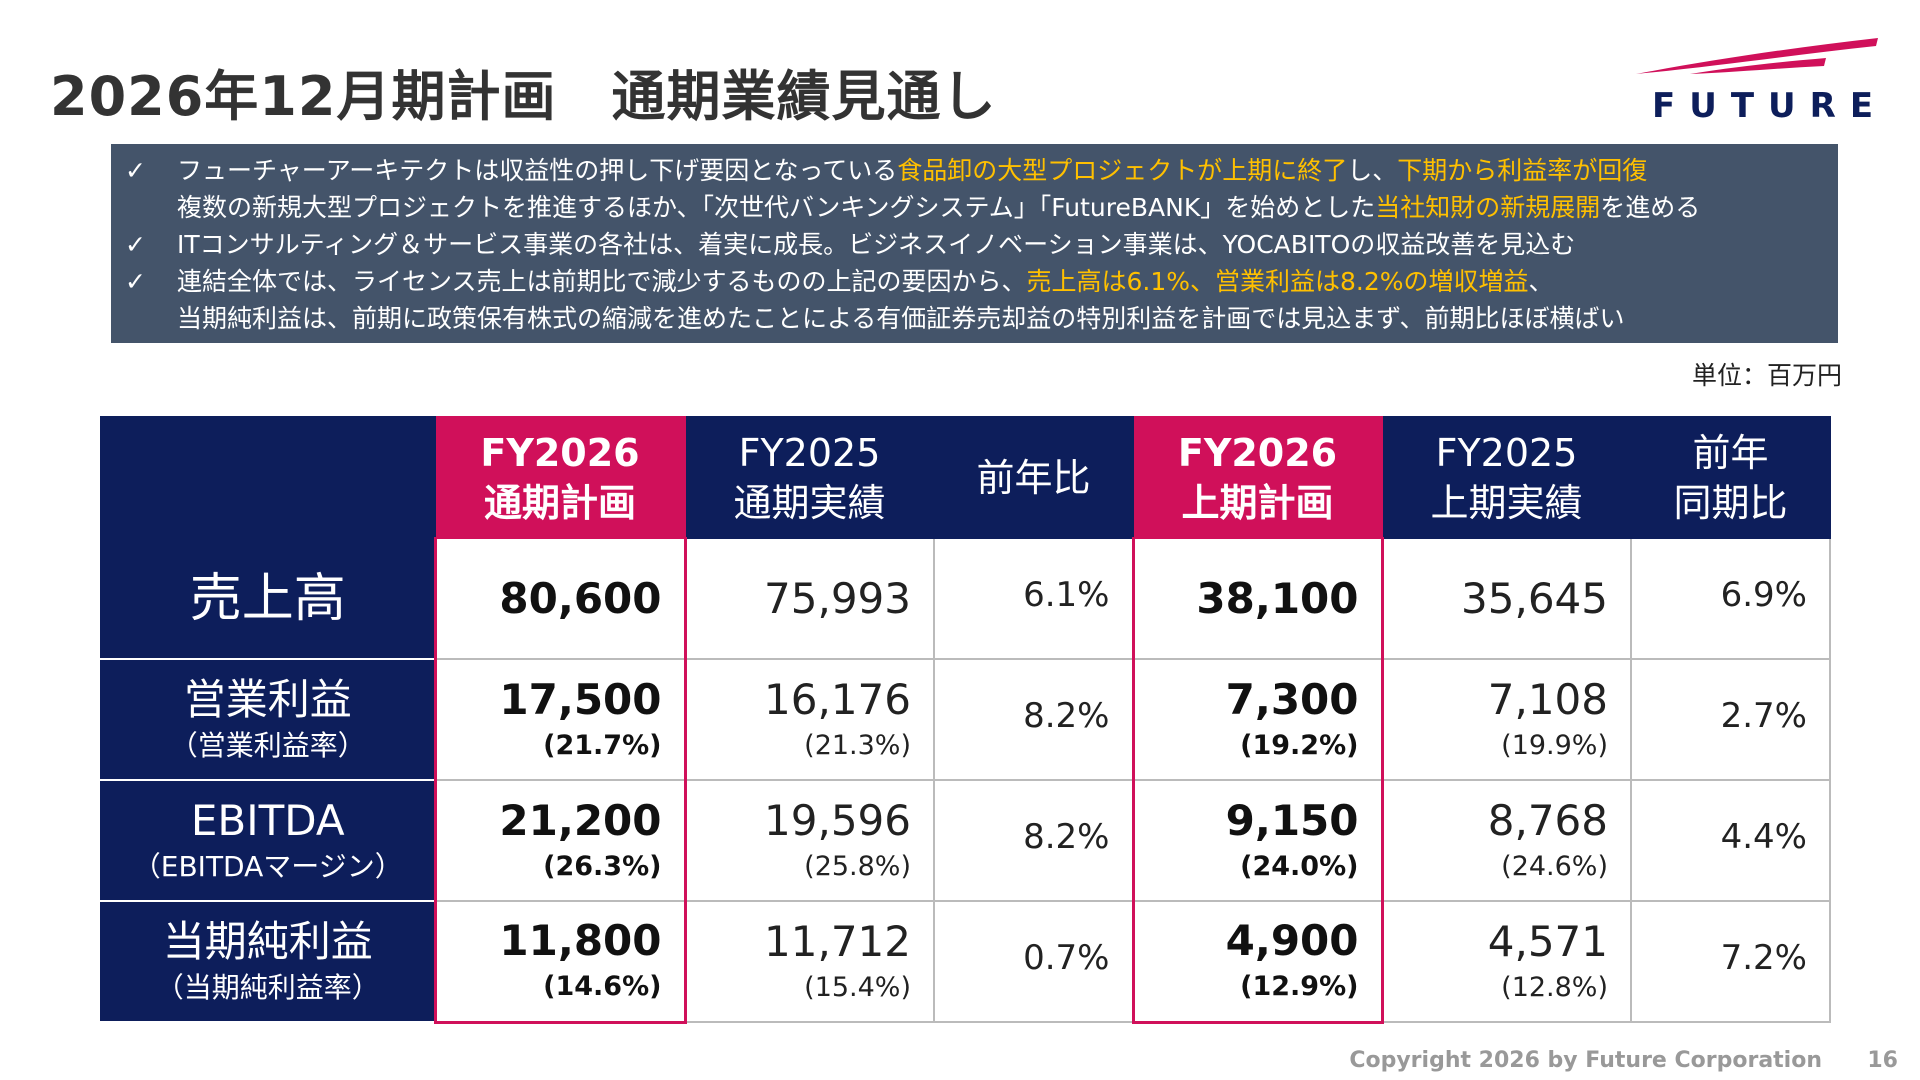 This screenshot has height=1080, width=1920. I want to click on value-cell: 17,500 (21.7%), so click(560, 719).